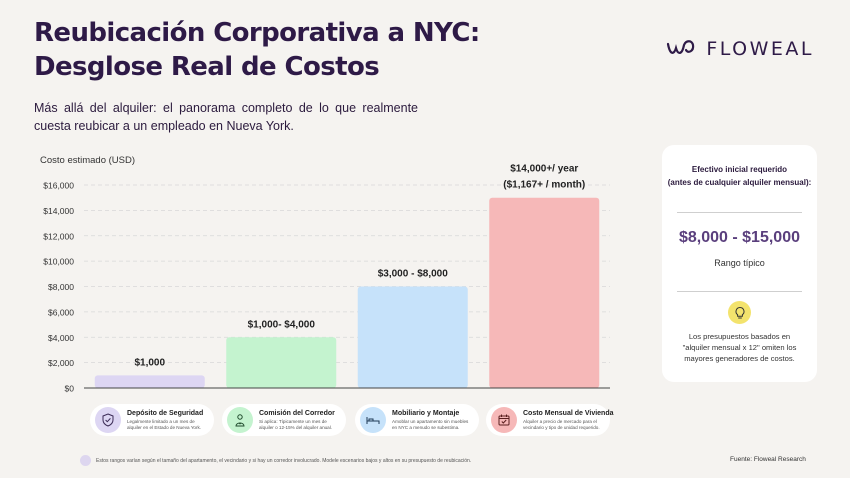  Describe the element at coordinates (282, 324) in the screenshot. I see `bar-value-label: $1,000- $4,000` at that location.